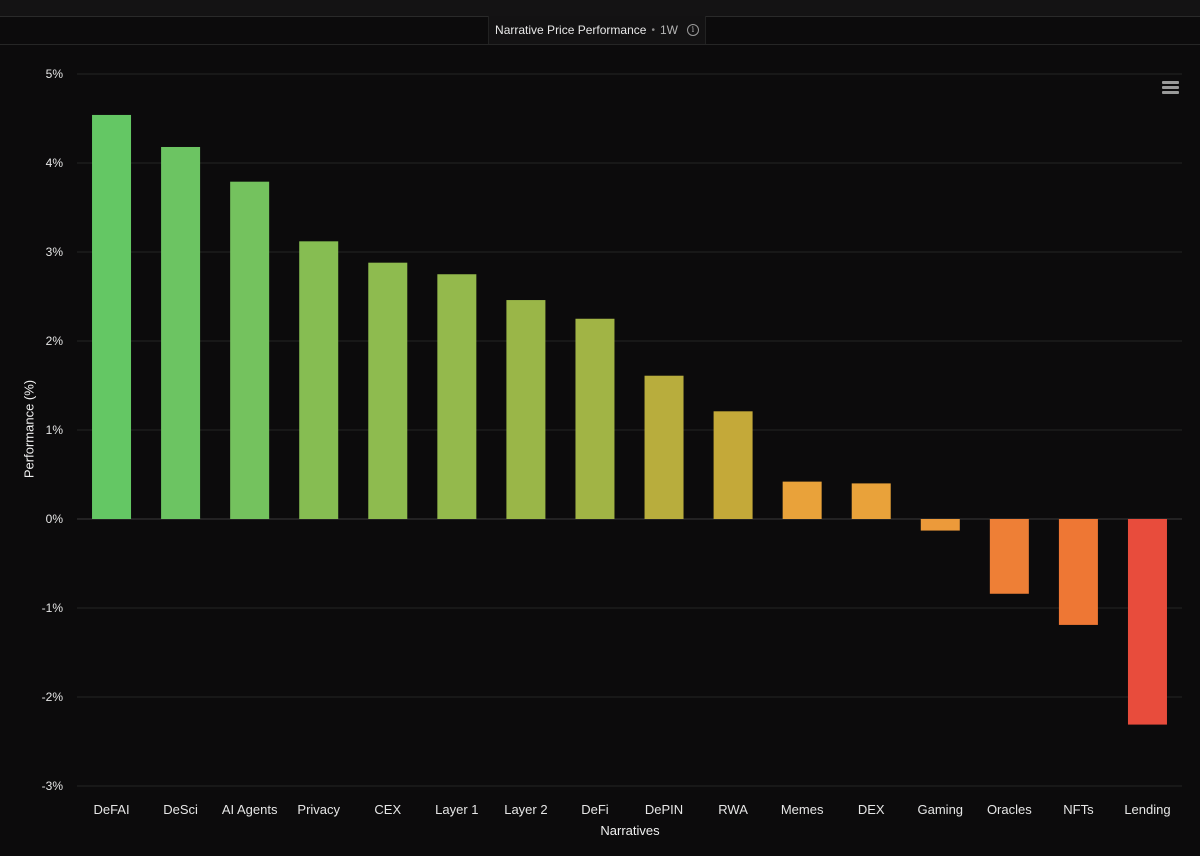  What do you see at coordinates (1147, 622) in the screenshot?
I see `bar-lending` at bounding box center [1147, 622].